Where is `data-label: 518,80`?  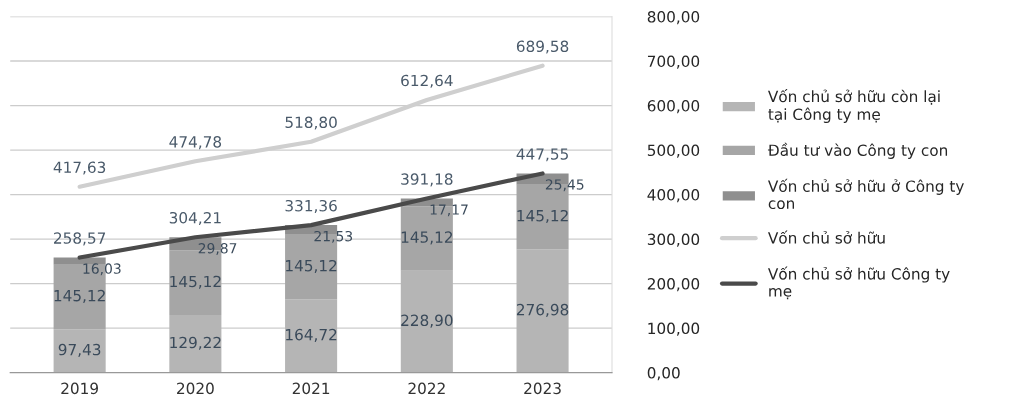 data-label: 518,80 is located at coordinates (311, 123).